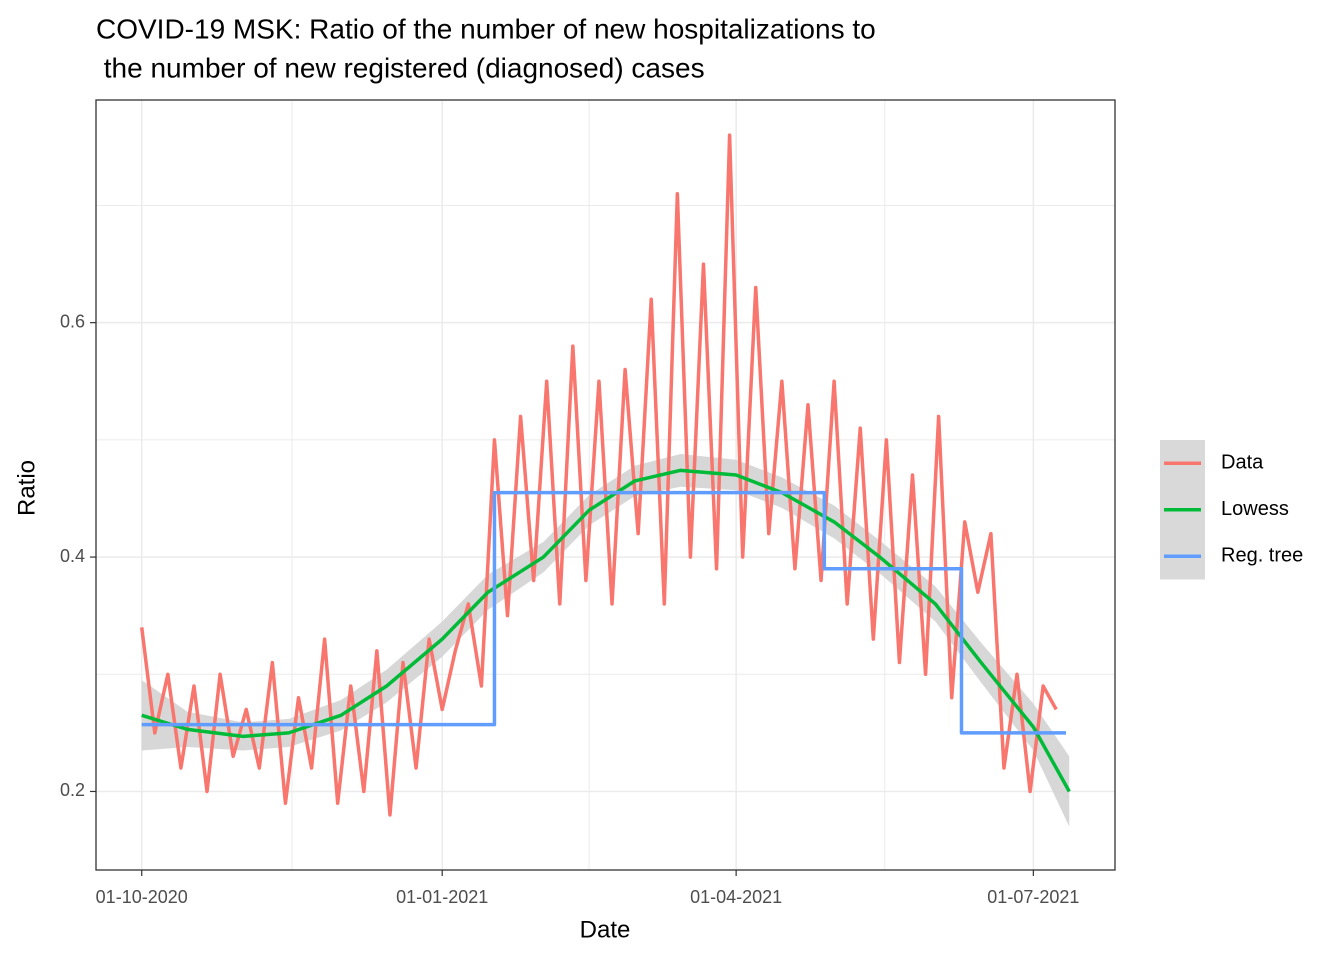 The image size is (1344, 965). Describe the element at coordinates (72, 790) in the screenshot. I see `y-tick-label: 0.2` at that location.